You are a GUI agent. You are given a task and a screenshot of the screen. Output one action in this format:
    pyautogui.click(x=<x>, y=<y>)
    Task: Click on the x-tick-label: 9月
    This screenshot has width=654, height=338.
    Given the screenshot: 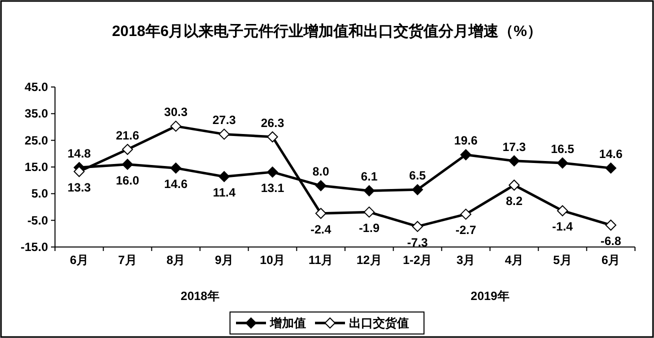 What is the action you would take?
    pyautogui.click(x=224, y=260)
    